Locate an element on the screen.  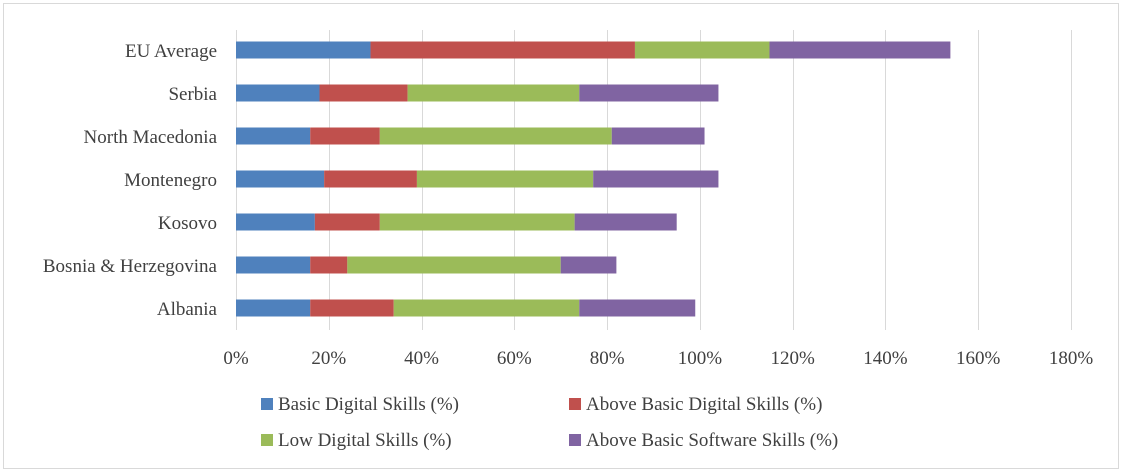
bar-north-macedonia-above-basic-digital-skills is located at coordinates (345, 136).